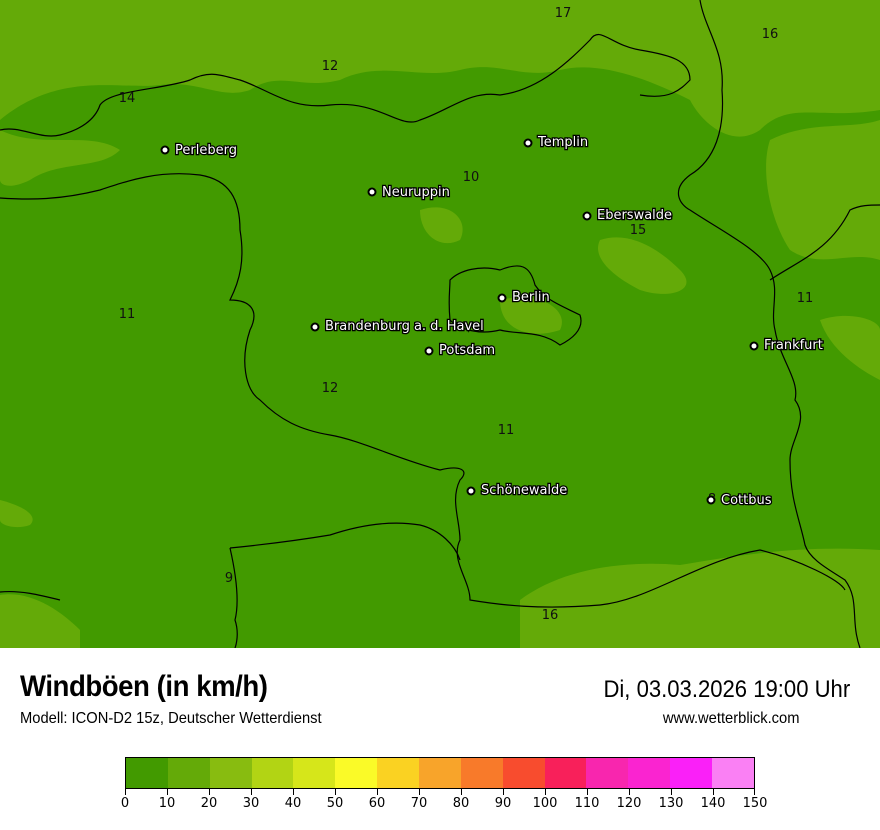 The width and height of the screenshot is (880, 830). What do you see at coordinates (730, 718) in the screenshot?
I see `website-link: www.wetterblick.com` at bounding box center [730, 718].